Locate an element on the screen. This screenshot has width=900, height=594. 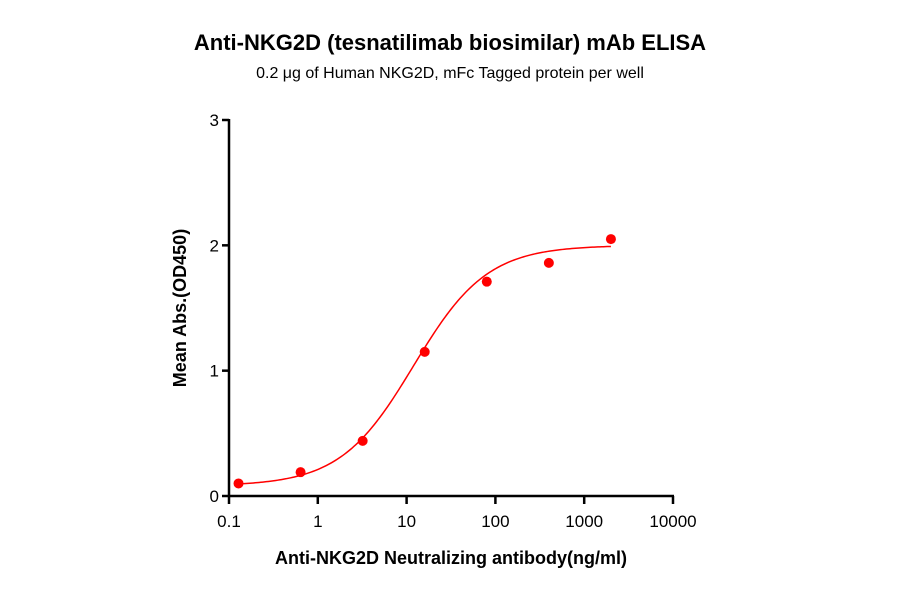
x-tick-label: 10000 is located at coordinates (672, 521).